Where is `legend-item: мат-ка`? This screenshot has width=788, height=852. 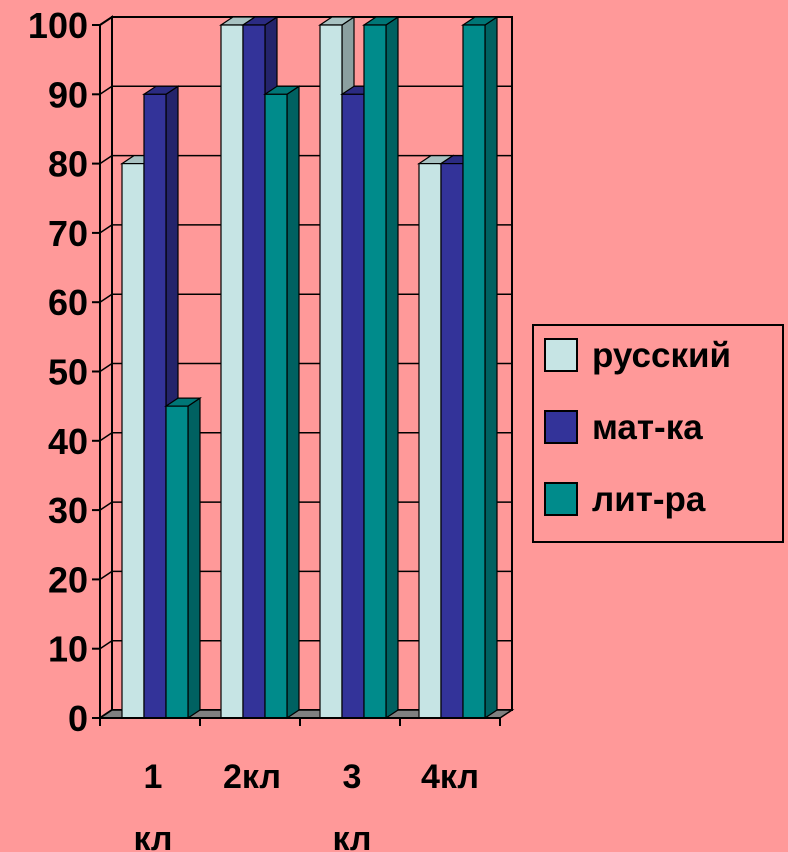 legend-item: мат-ка is located at coordinates (623, 427).